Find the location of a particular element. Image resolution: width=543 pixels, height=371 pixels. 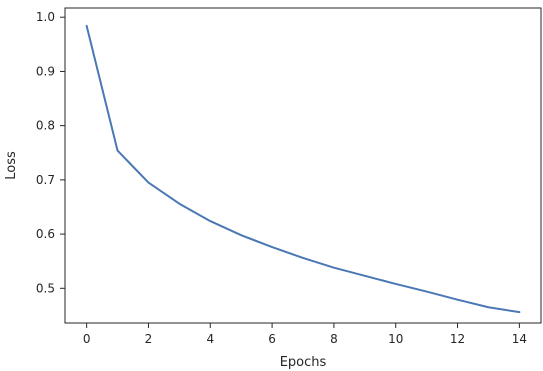

y-tick-label-6: 1.0 is located at coordinates (45, 17).